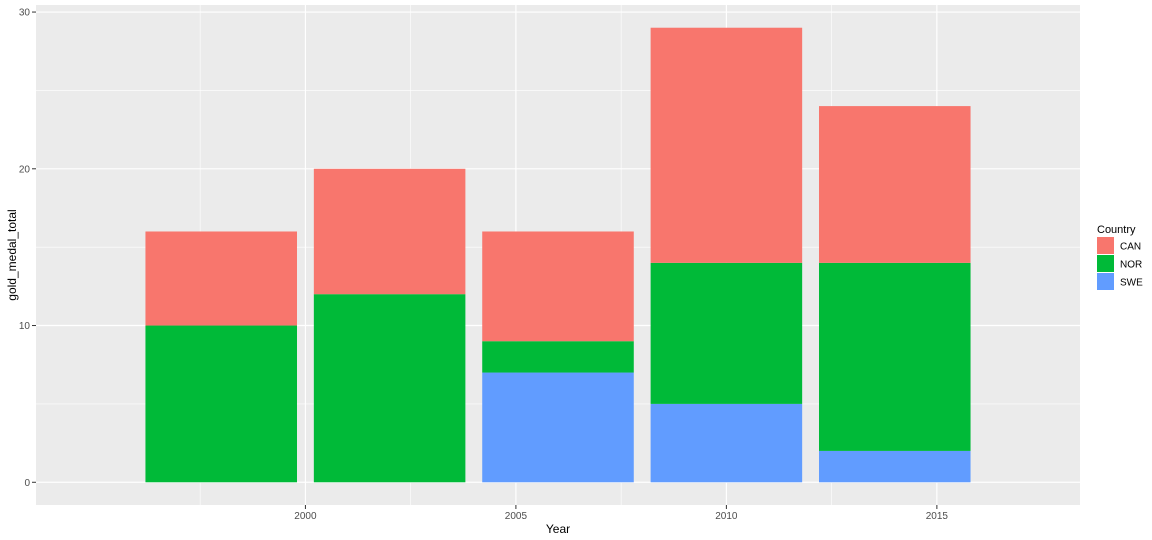 The width and height of the screenshot is (1152, 540). Describe the element at coordinates (389, 388) in the screenshot. I see `bar-nor-2002` at that location.